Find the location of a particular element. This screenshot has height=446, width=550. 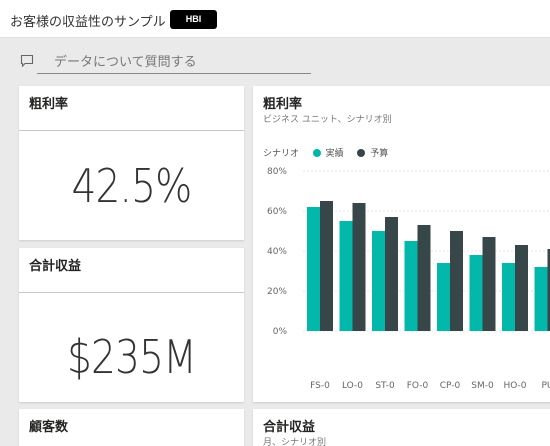

chart-title: 合計収益 is located at coordinates (289, 427).